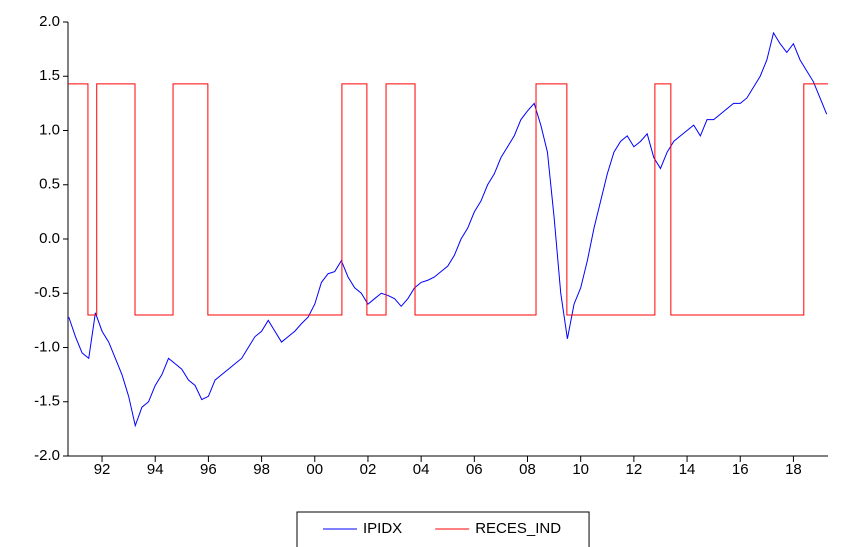  Describe the element at coordinates (382, 528) in the screenshot. I see `legend-label: IPIDX` at that location.